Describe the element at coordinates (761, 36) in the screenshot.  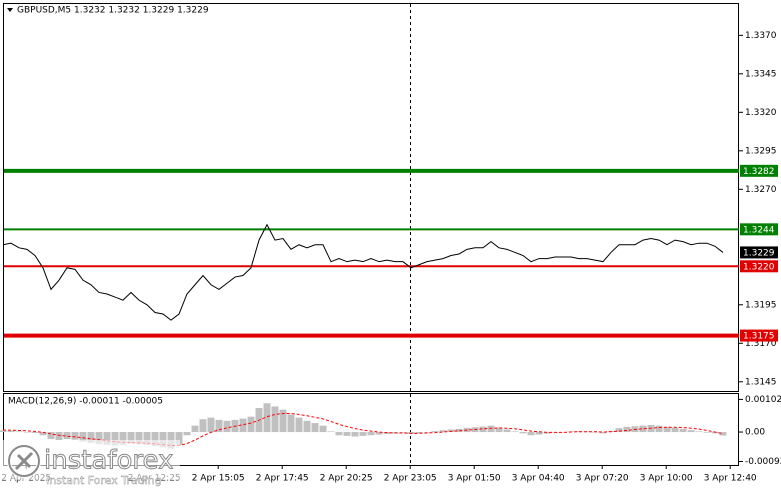
I see `y-tick-label: 1.3370` at that location.